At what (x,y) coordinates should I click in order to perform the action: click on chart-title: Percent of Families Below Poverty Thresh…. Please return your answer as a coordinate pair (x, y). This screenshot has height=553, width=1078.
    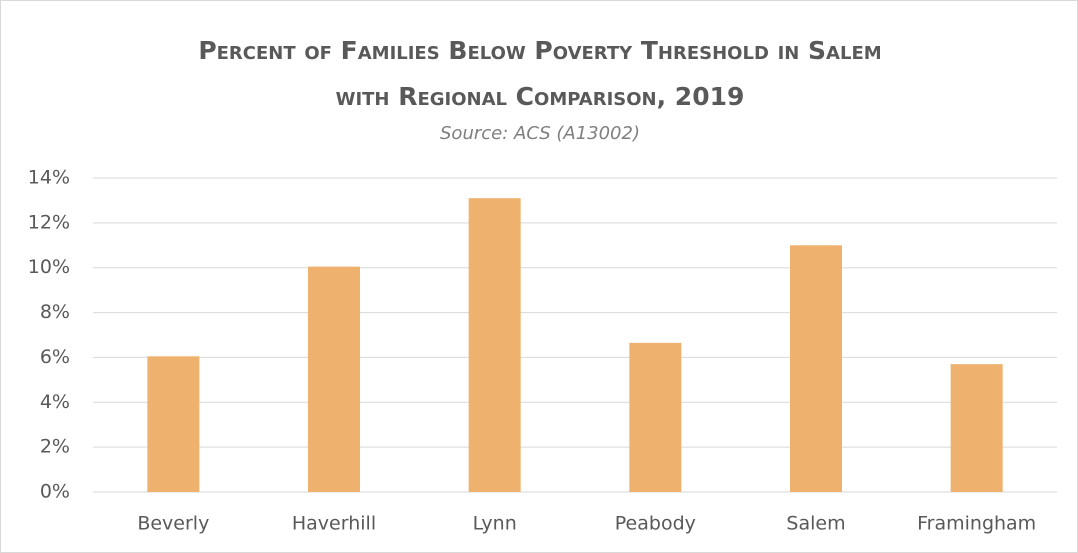
    Looking at the image, I should click on (539, 50).